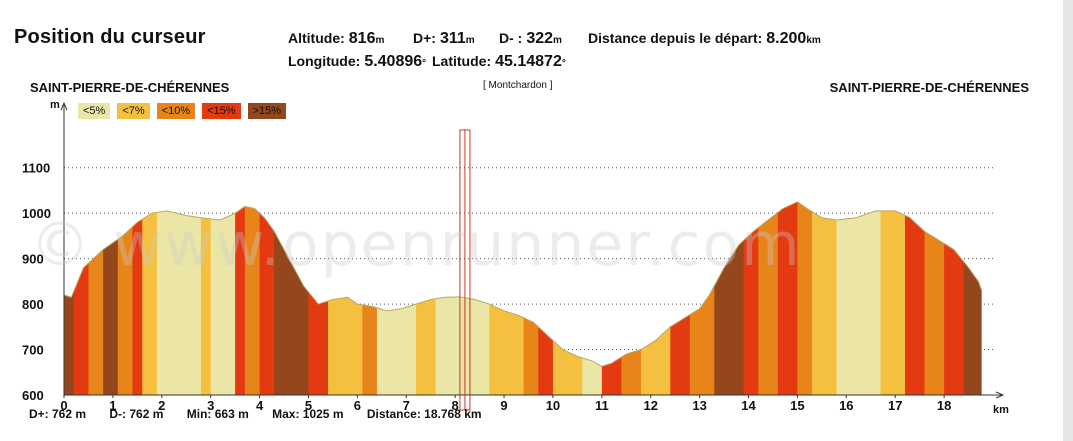 The image size is (1073, 441). Describe the element at coordinates (324, 61) in the screenshot. I see `longitude-label: Longitude:` at that location.